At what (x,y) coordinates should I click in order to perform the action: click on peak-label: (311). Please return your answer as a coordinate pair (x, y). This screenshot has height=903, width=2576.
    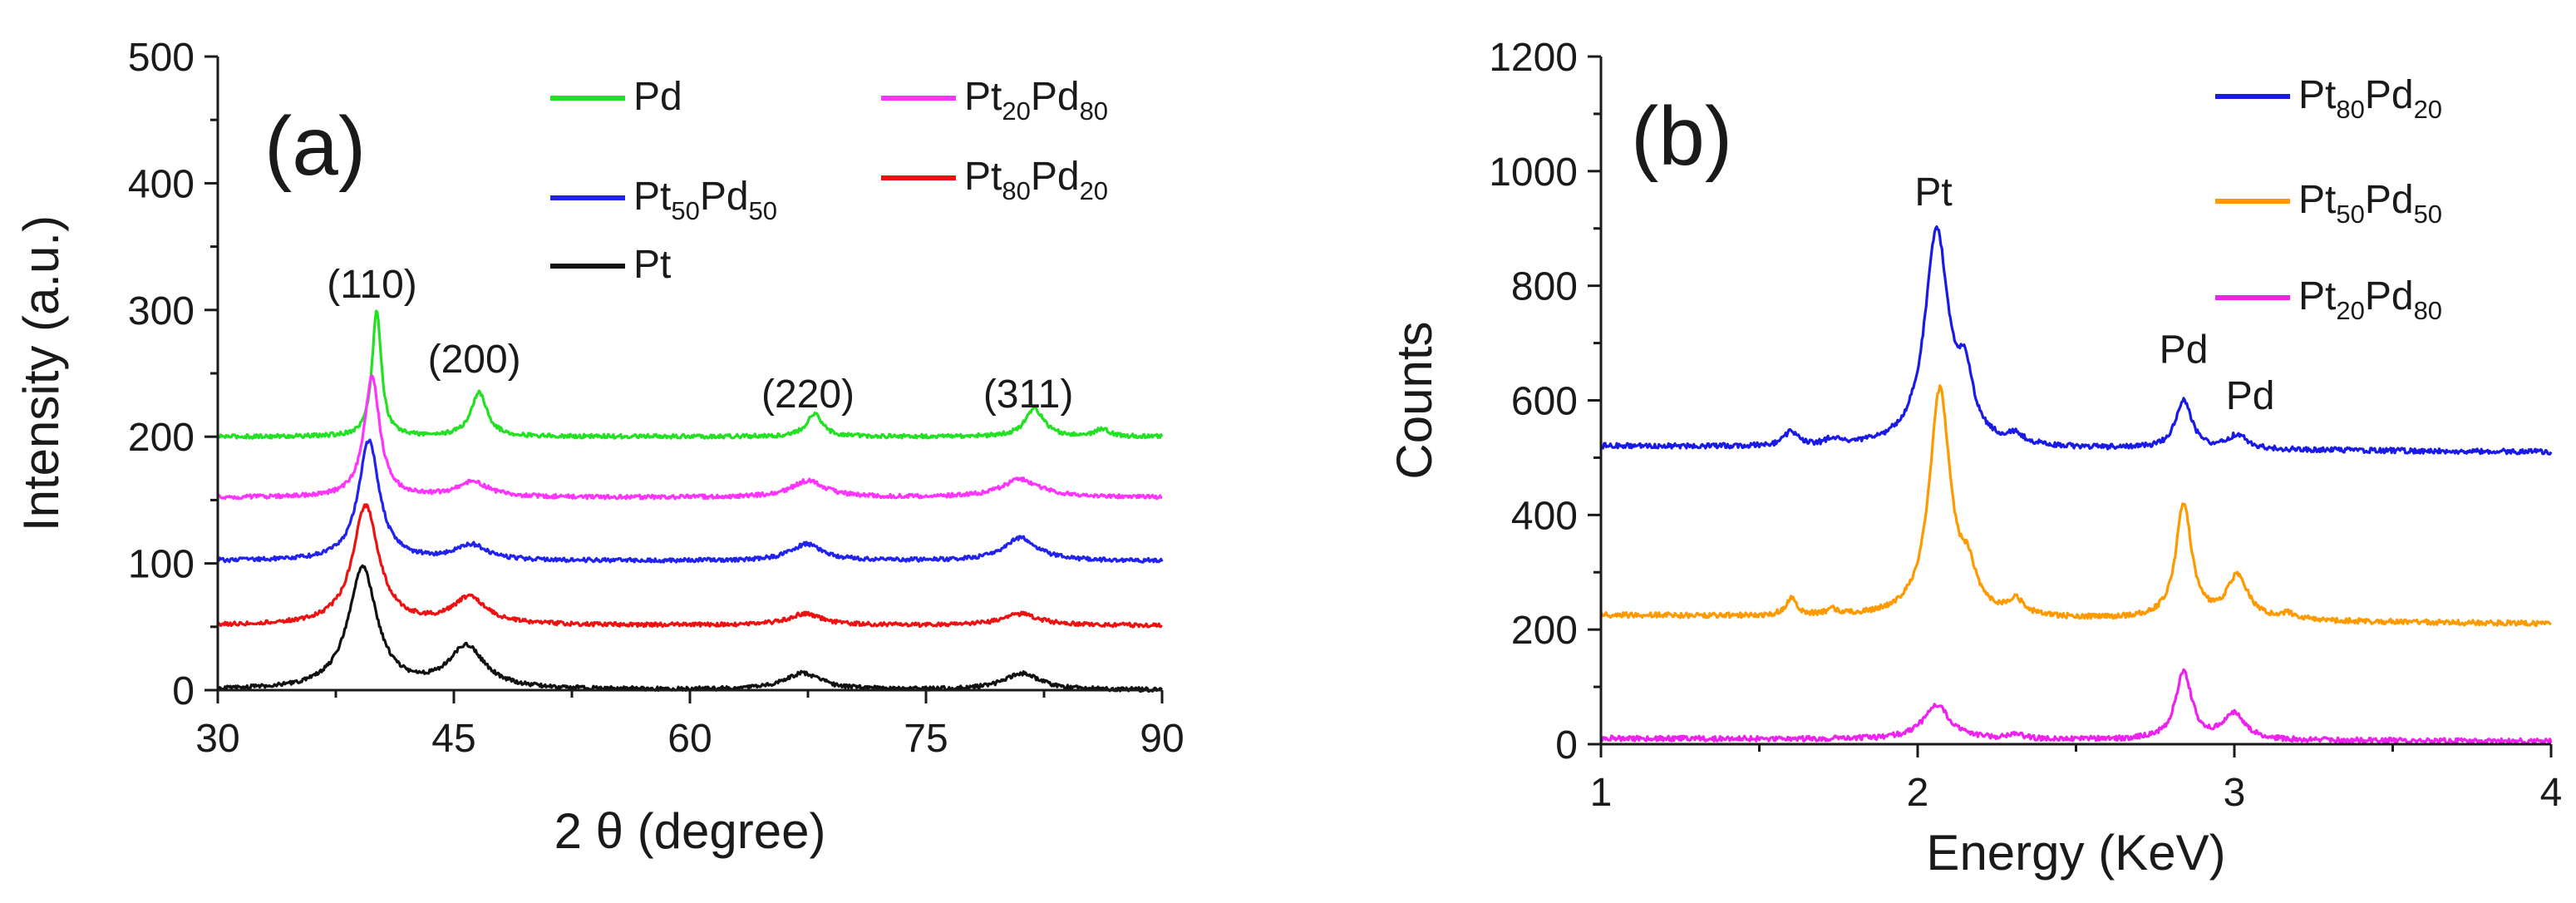
    Looking at the image, I should click on (1028, 395).